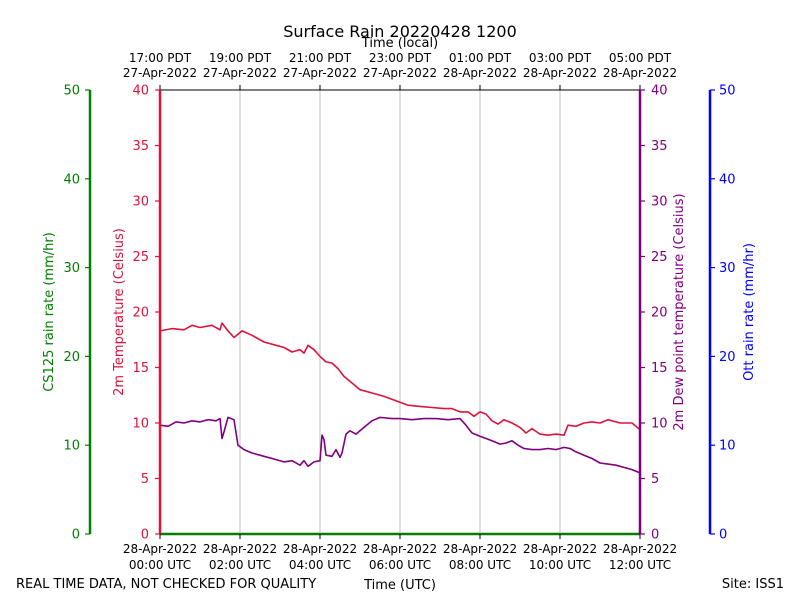 The width and height of the screenshot is (800, 600). I want to click on top-tick-label-time: 17:00 PDT, so click(160, 58).